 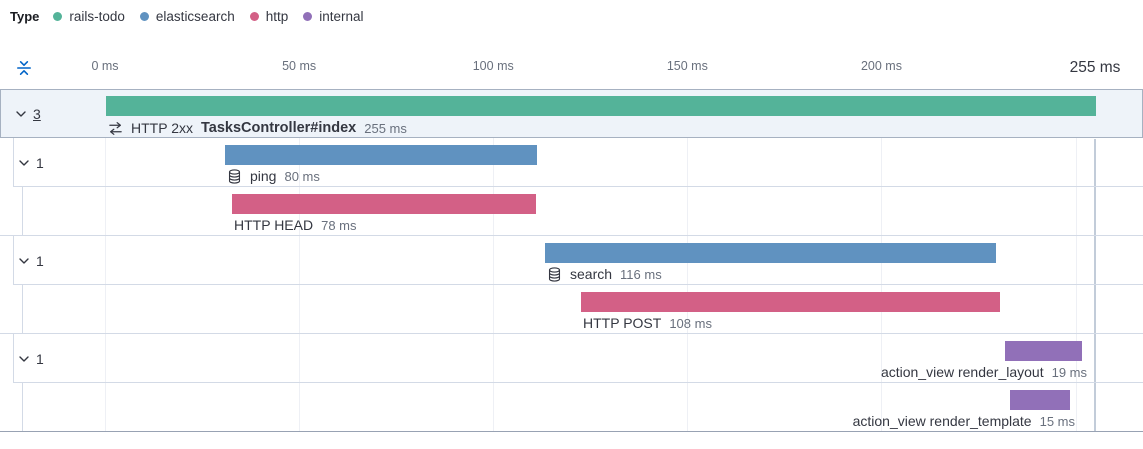 What do you see at coordinates (27, 113) in the screenshot?
I see `accordion-toggle: 3` at bounding box center [27, 113].